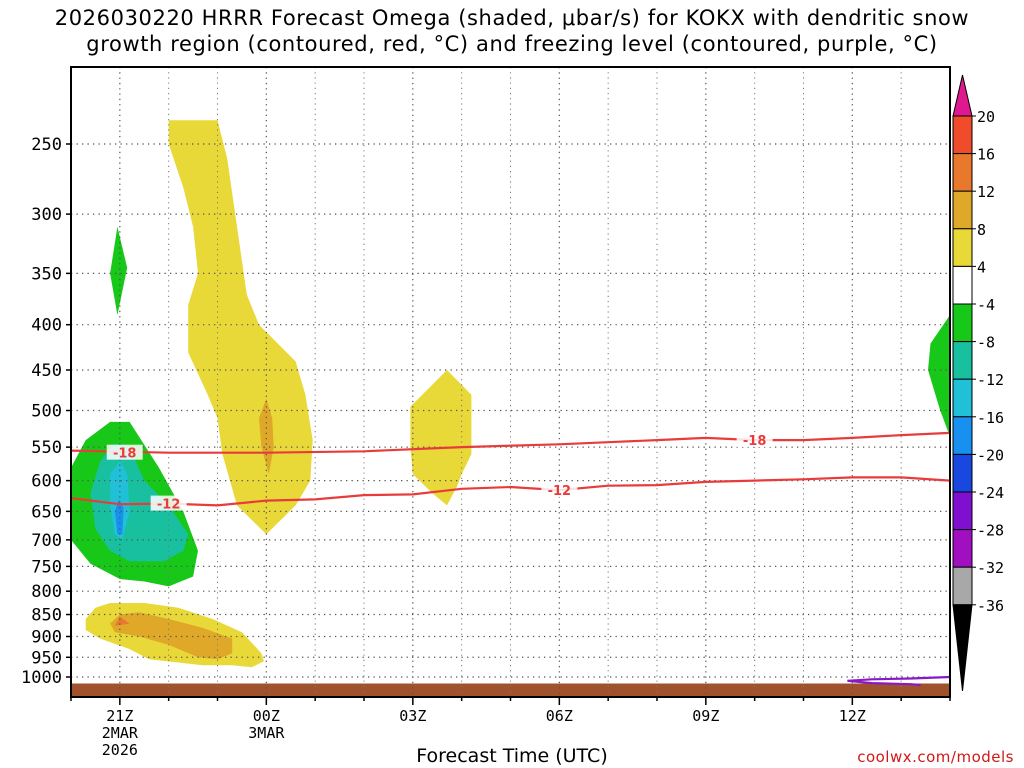 Image resolution: width=1024 pixels, height=768 pixels. What do you see at coordinates (962, 473) in the screenshot?
I see `colorbar-bin--24` at bounding box center [962, 473].